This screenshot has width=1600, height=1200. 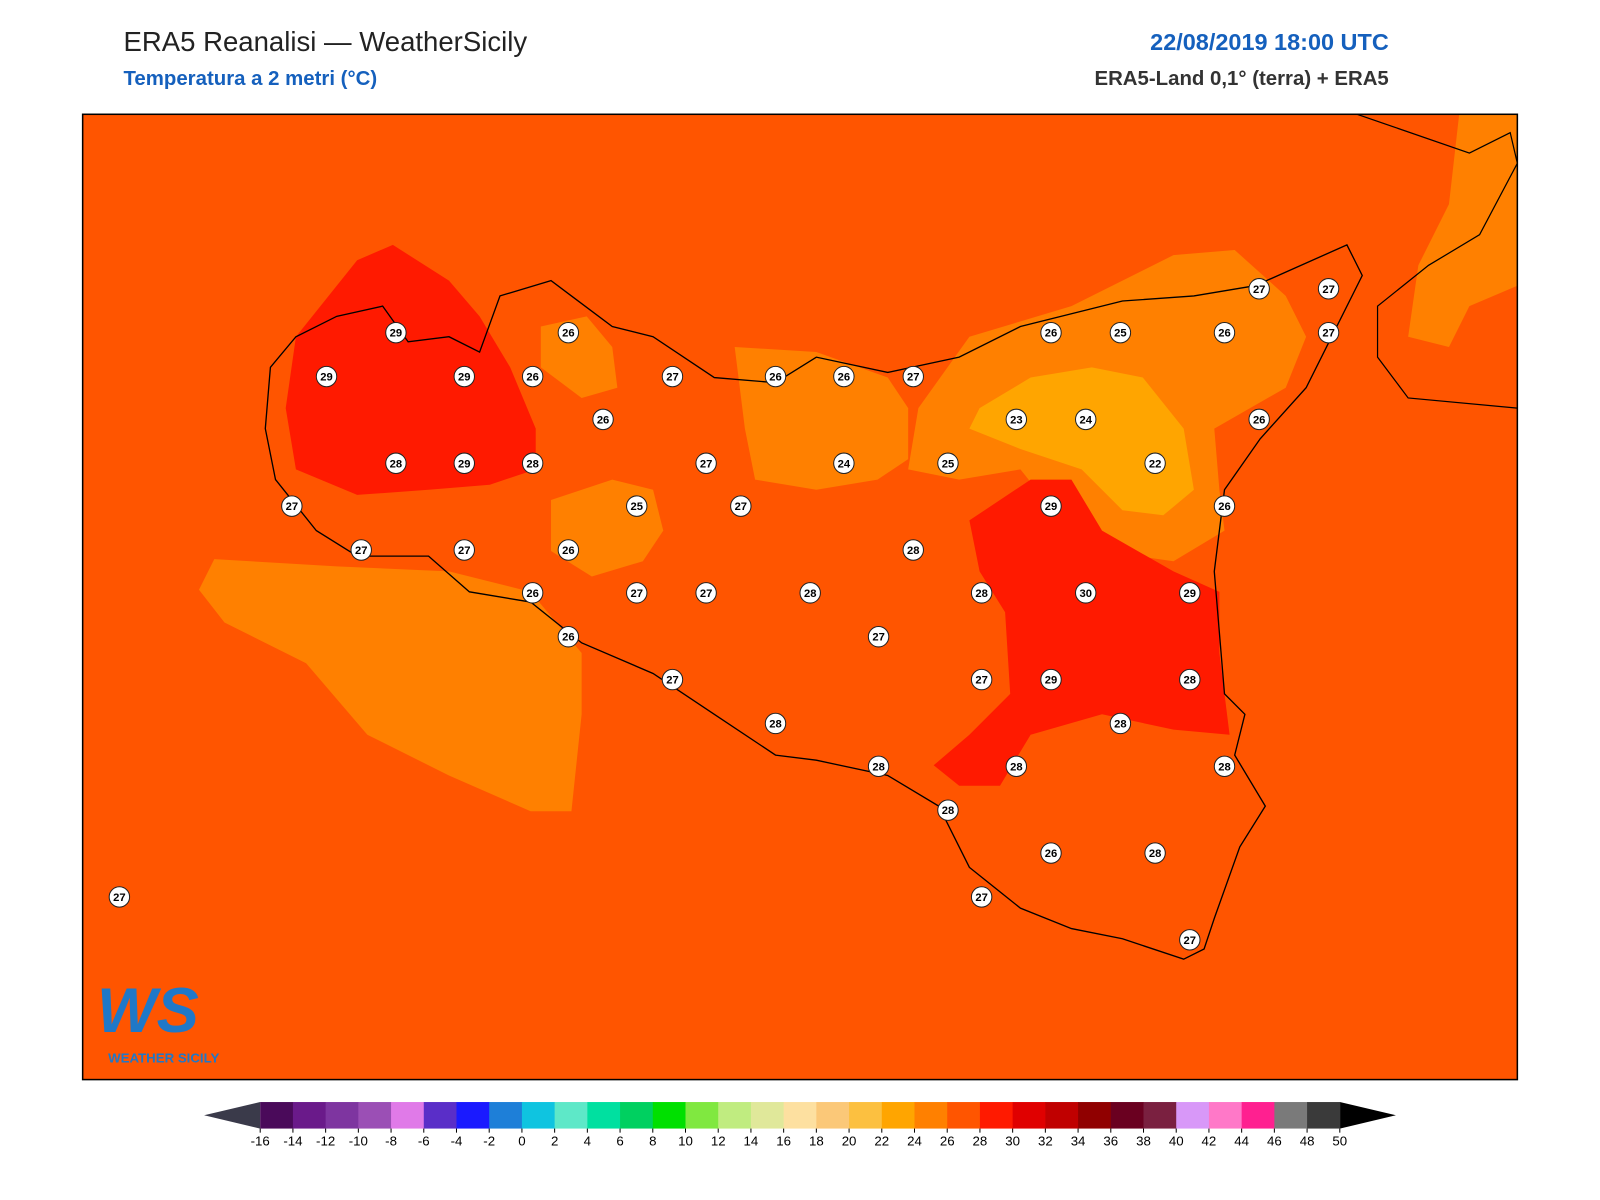 What do you see at coordinates (652, 1140) in the screenshot?
I see `colorbar-tick-label: 8` at bounding box center [652, 1140].